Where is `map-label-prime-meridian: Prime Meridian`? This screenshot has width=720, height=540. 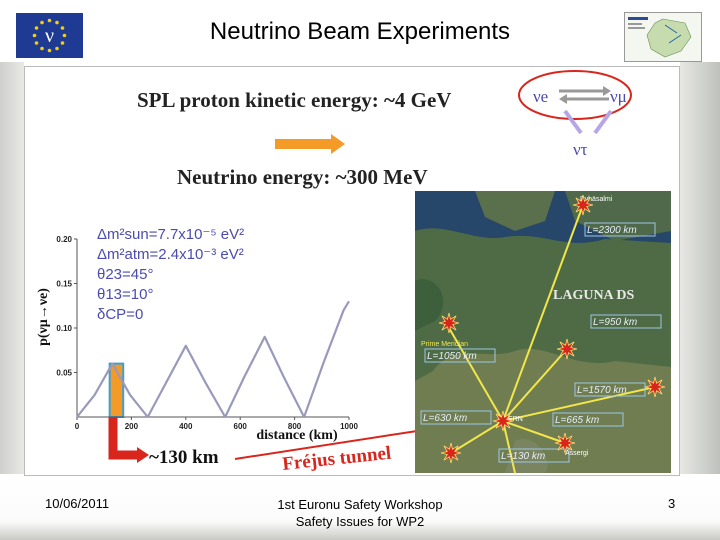
map-label-prime-meridian: Prime Meridian is located at coordinates (444, 344).